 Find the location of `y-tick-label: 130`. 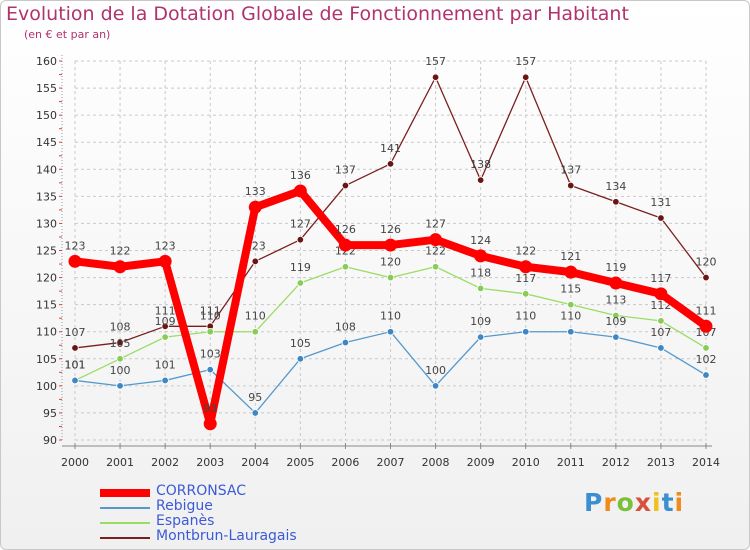

y-tick-label: 130 is located at coordinates (46, 223).